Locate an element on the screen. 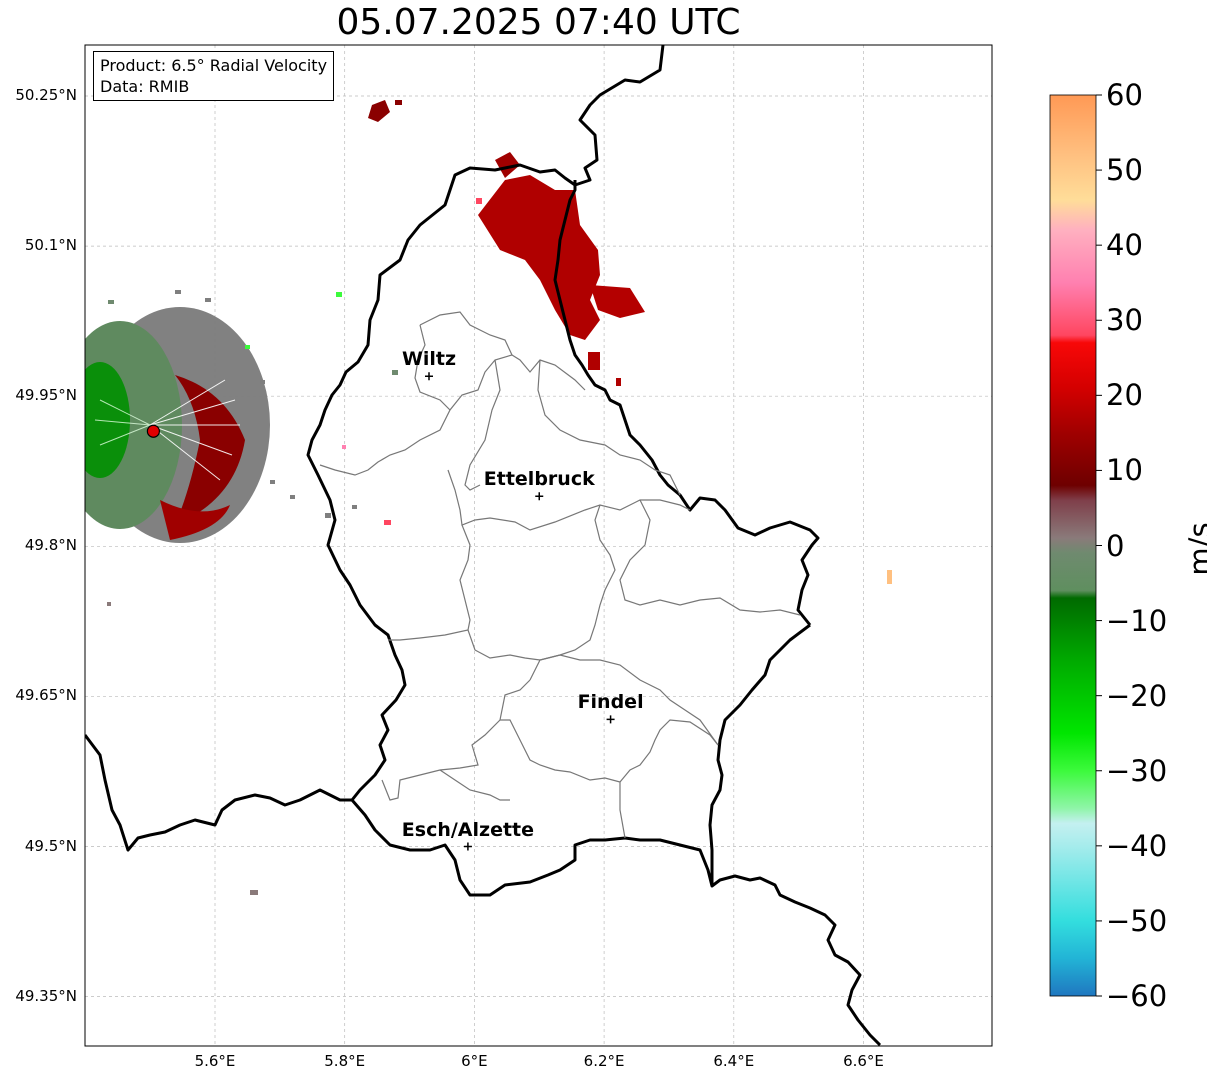 The height and width of the screenshot is (1081, 1207). lon-tick-label: 6.6°E is located at coordinates (863, 1061).